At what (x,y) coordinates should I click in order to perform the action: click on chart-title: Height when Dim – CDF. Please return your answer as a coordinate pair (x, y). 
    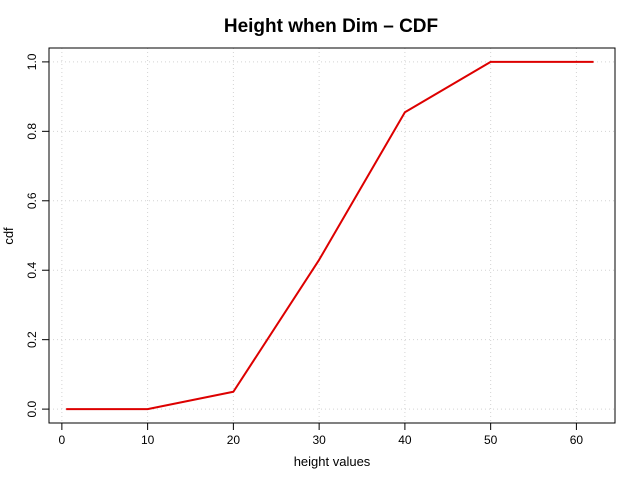
    Looking at the image, I should click on (331, 26).